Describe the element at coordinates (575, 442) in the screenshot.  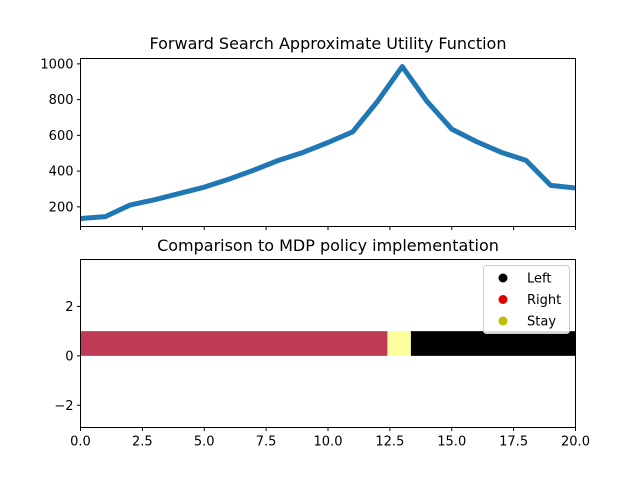
I see `policy-xtick-label: 20.0` at that location.